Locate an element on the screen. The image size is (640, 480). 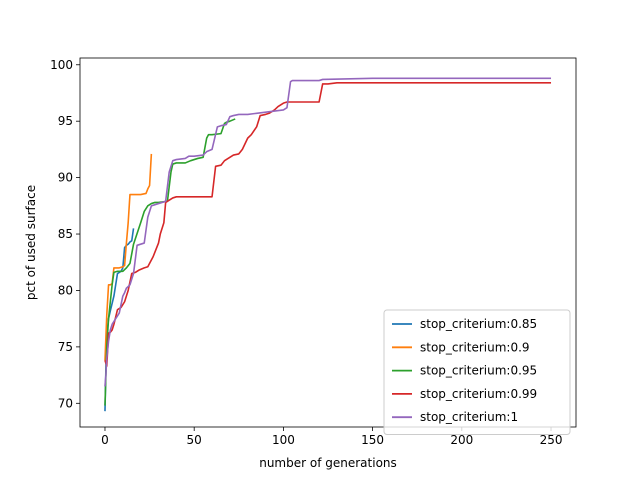
legend-label-1: stop_criterium:0.9 is located at coordinates (475, 347).